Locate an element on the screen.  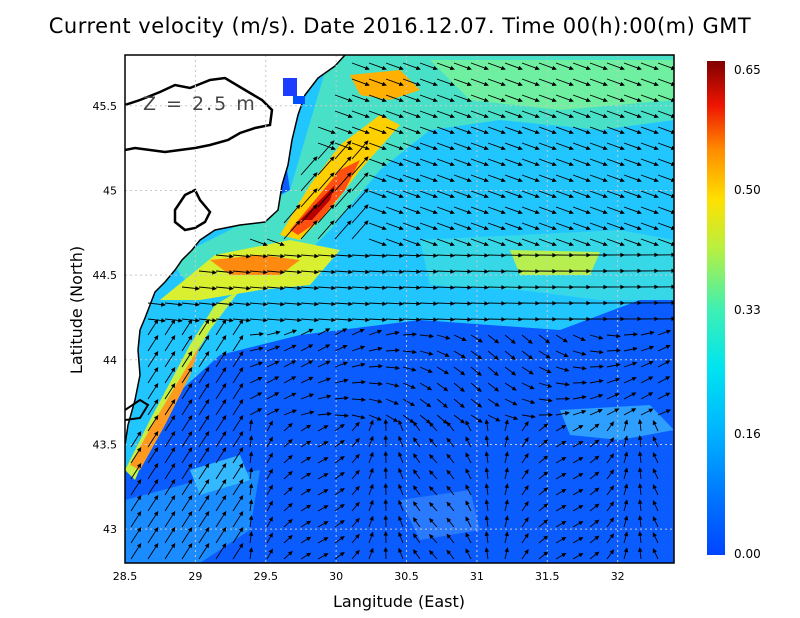
vector-arrow is located at coordinates (326, 198).